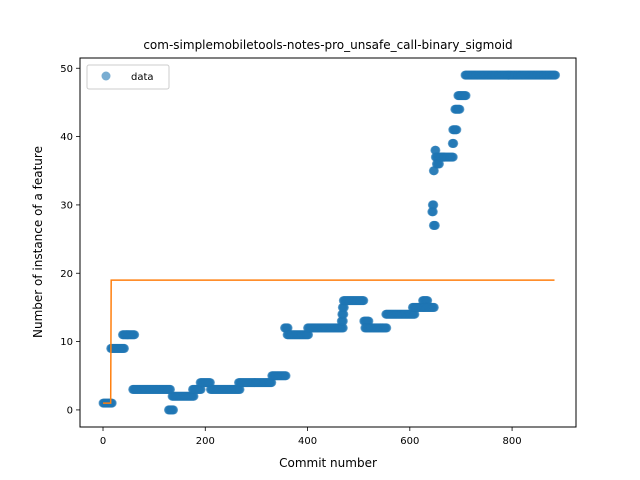 This screenshot has height=480, width=640. I want to click on y-tick-label: 30, so click(66, 205).